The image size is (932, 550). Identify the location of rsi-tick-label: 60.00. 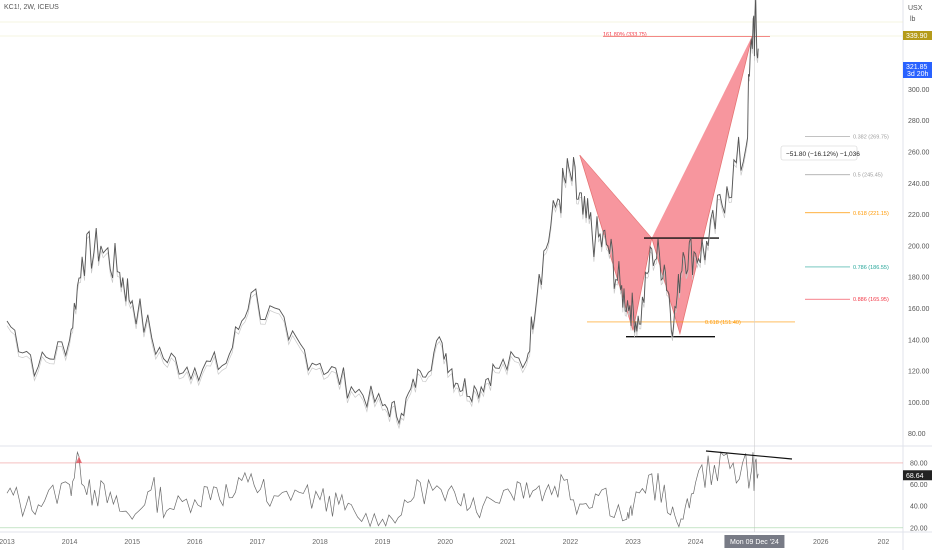
(919, 485).